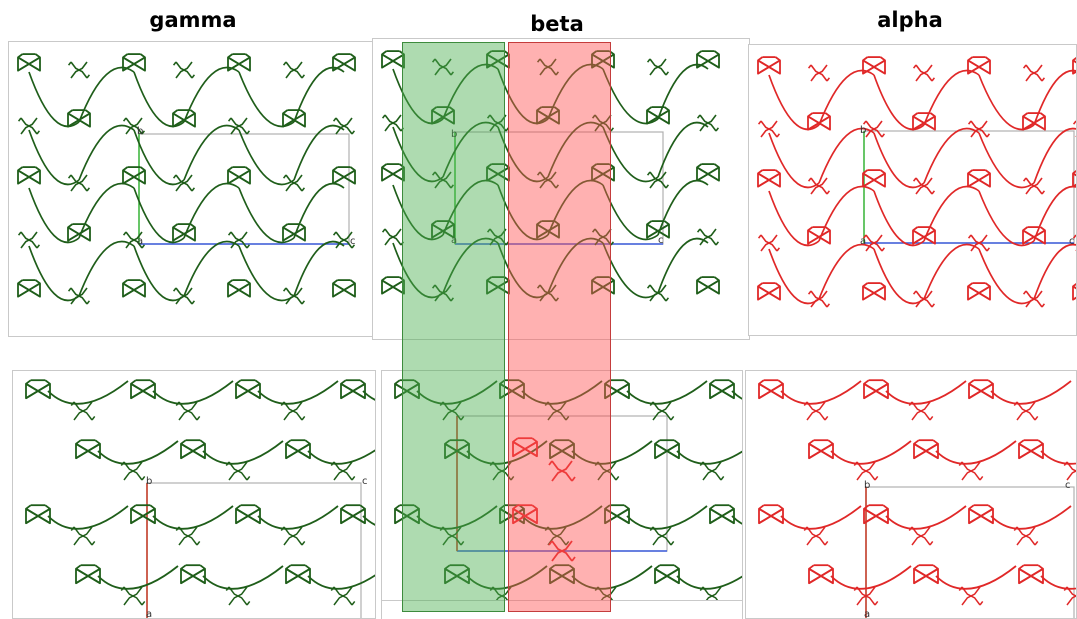  What do you see at coordinates (867, 485) in the screenshot?
I see `alpha-bottom-axis-b: b` at bounding box center [867, 485].